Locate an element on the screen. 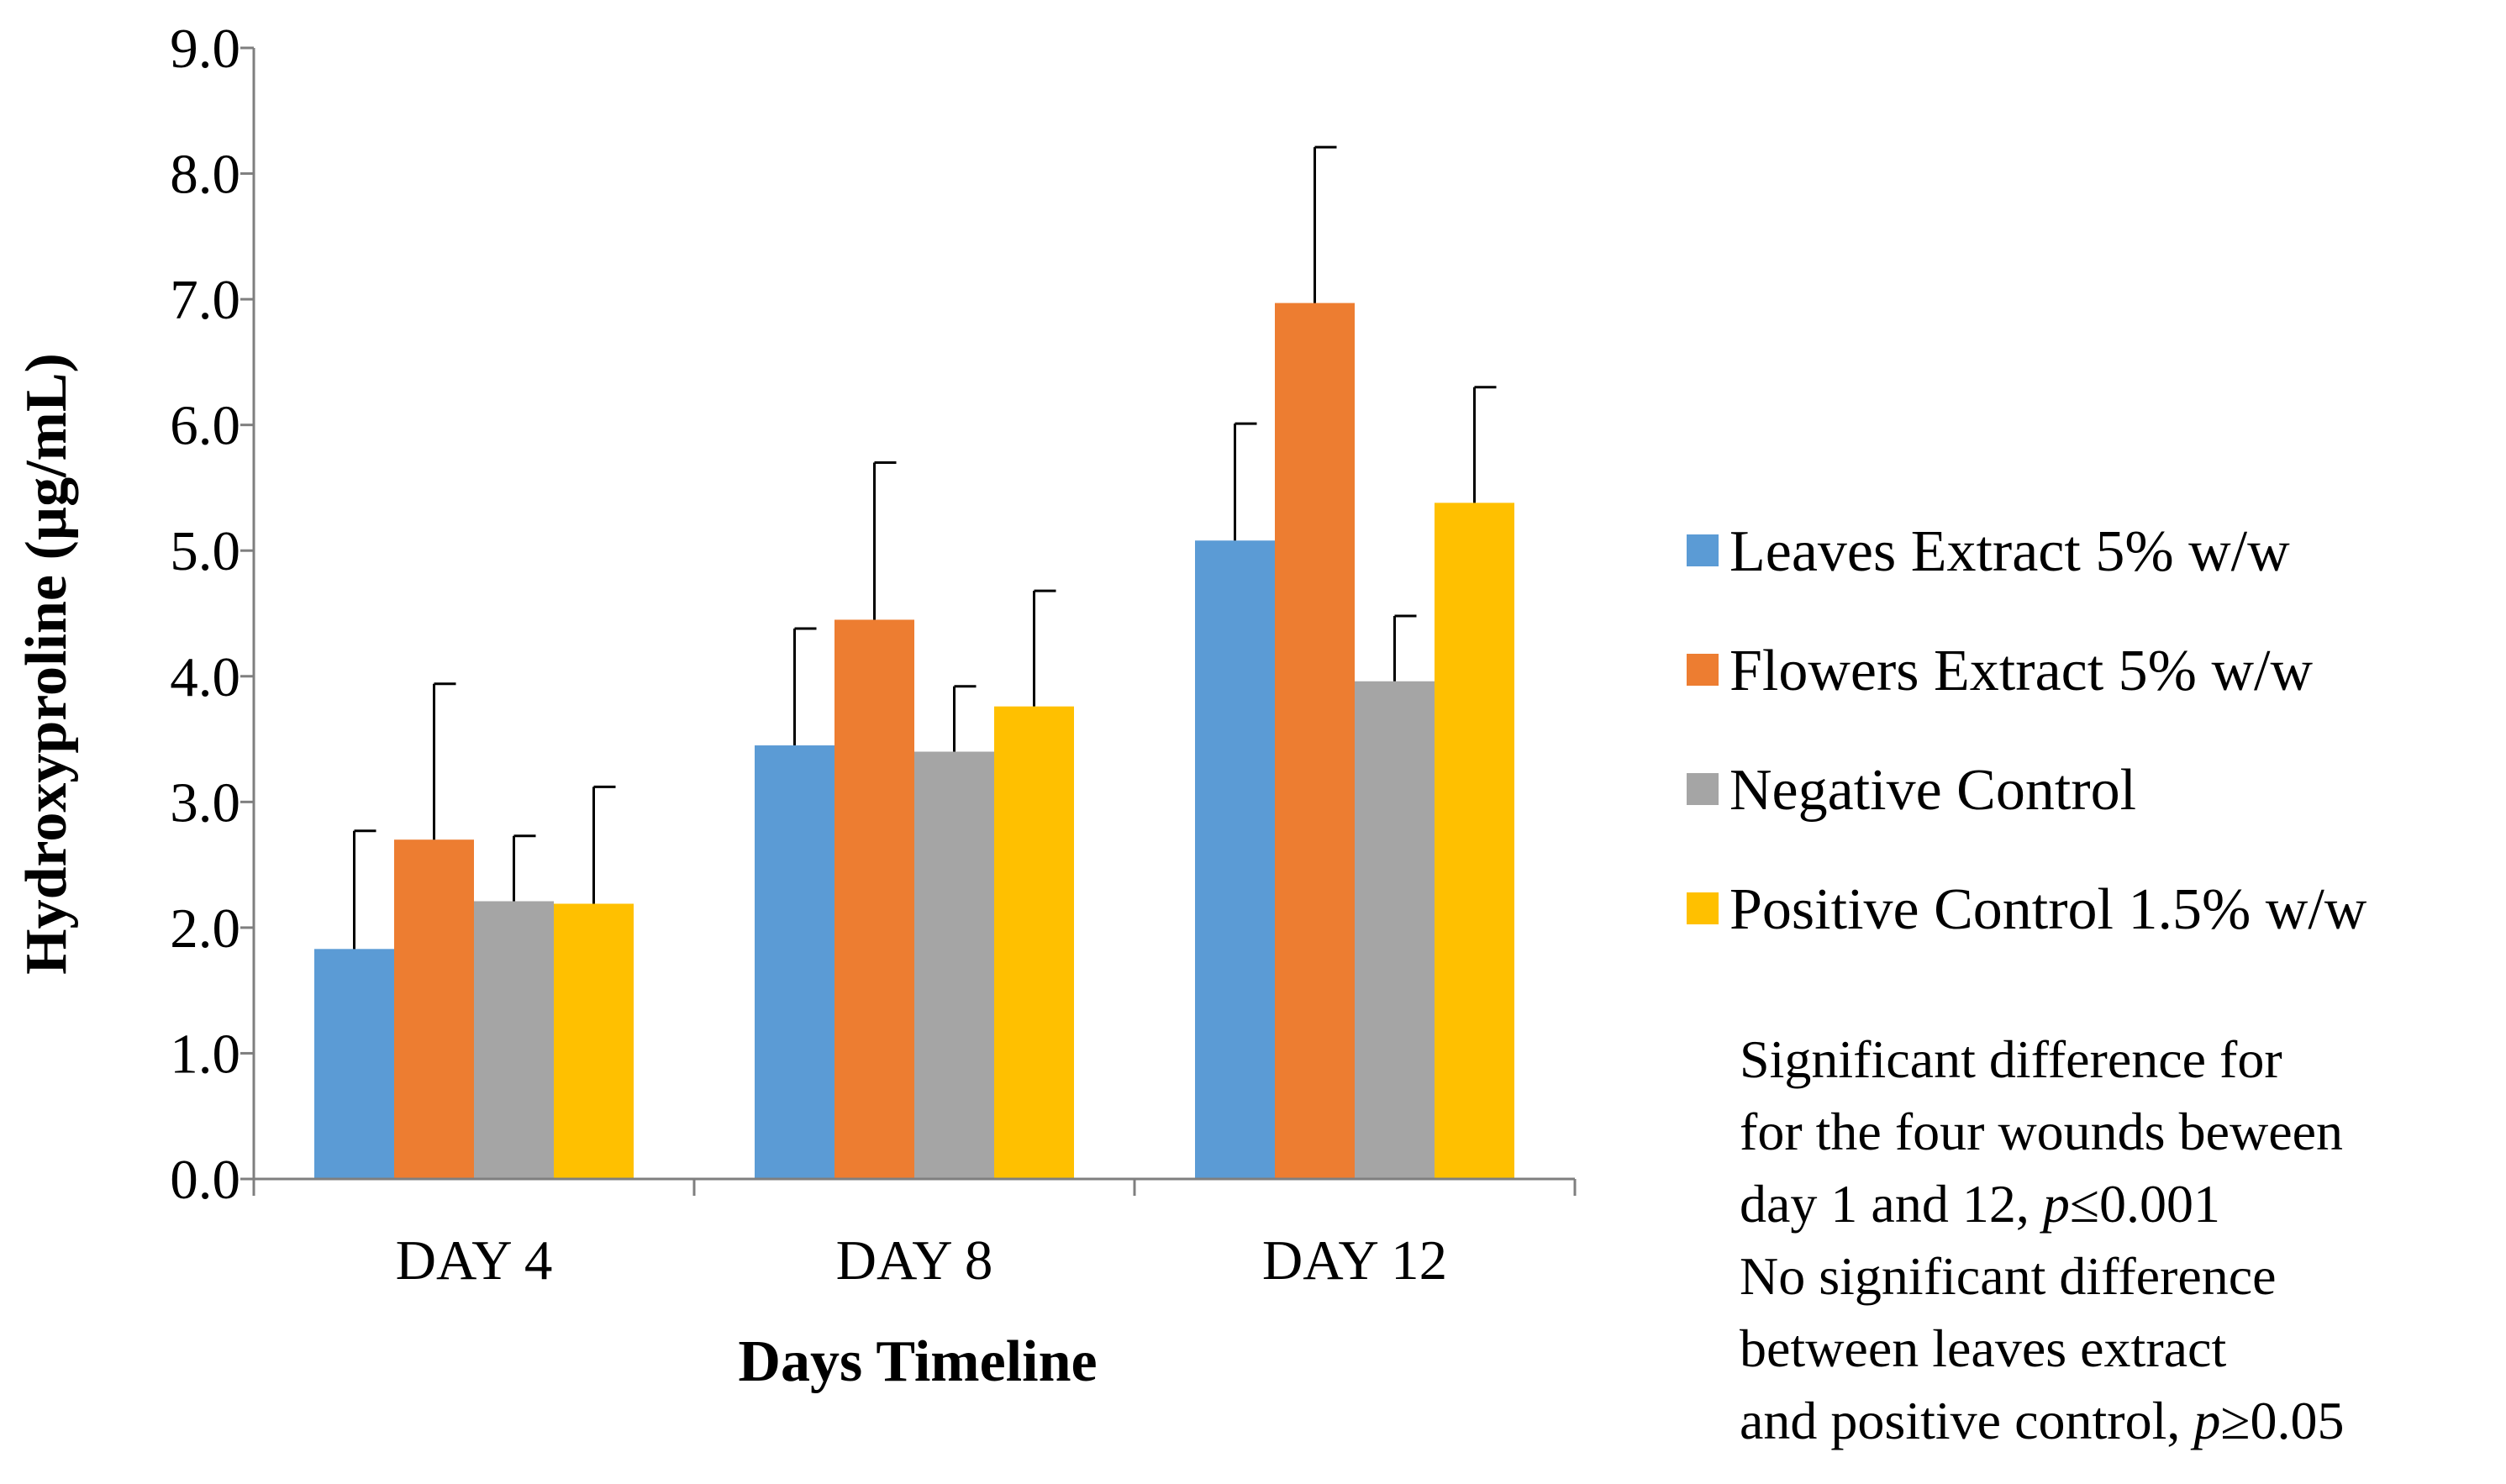 This screenshot has height=1484, width=2506. y-tick-label: 9.0 is located at coordinates (205, 49).